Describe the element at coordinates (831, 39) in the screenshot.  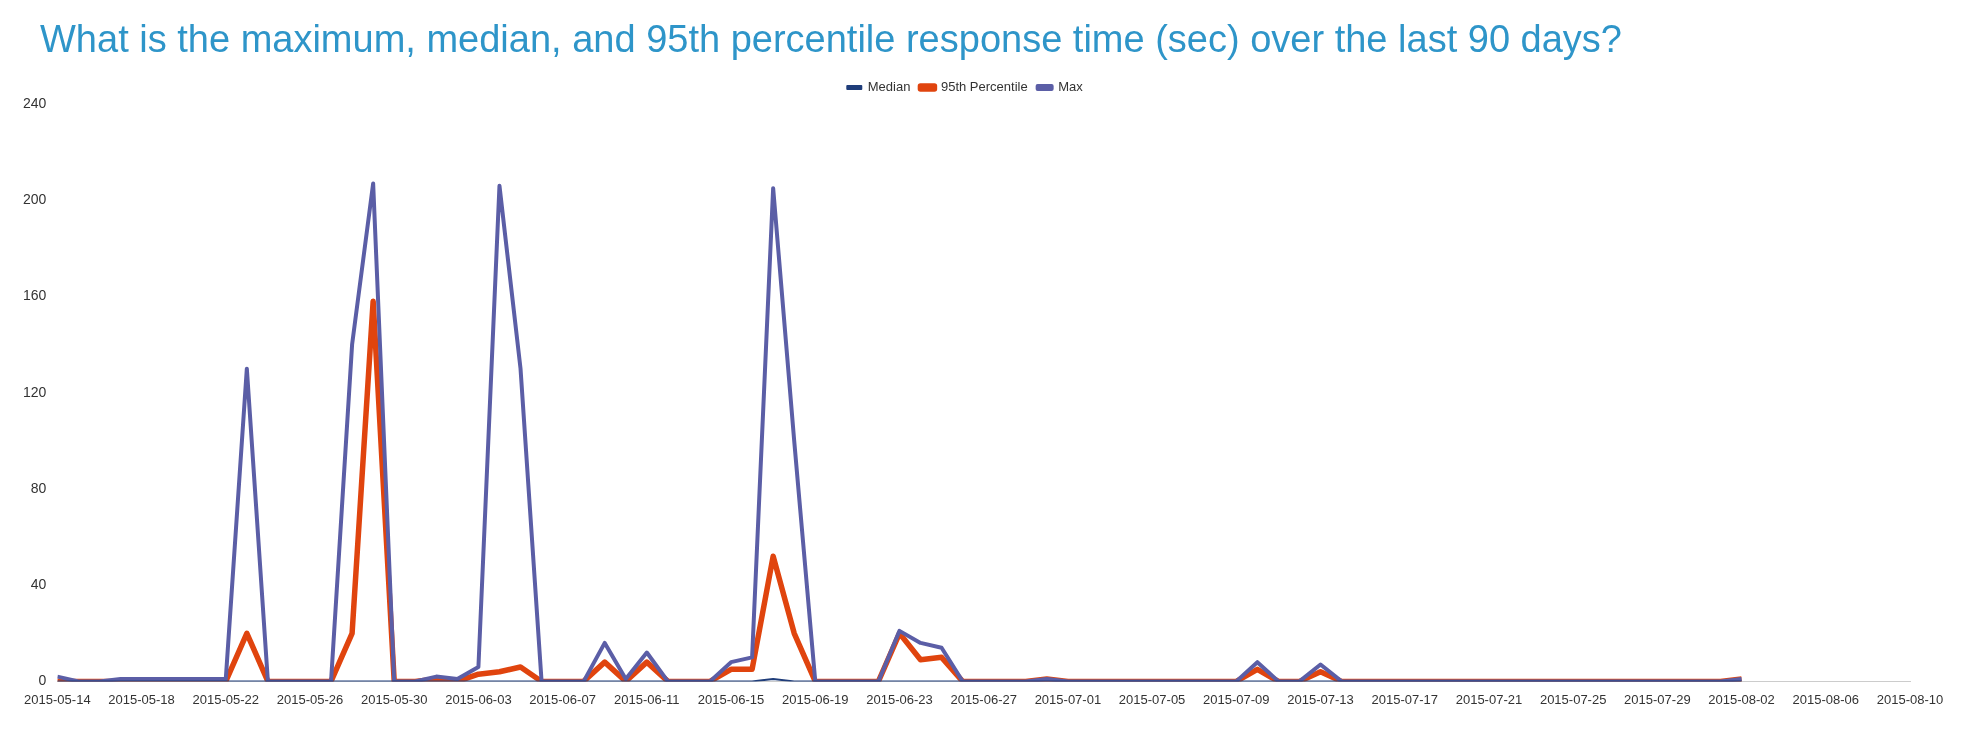
I see `chart-title: What is the maximum, median, and 95th percentile response time (sec) over the last 90 days?` at that location.